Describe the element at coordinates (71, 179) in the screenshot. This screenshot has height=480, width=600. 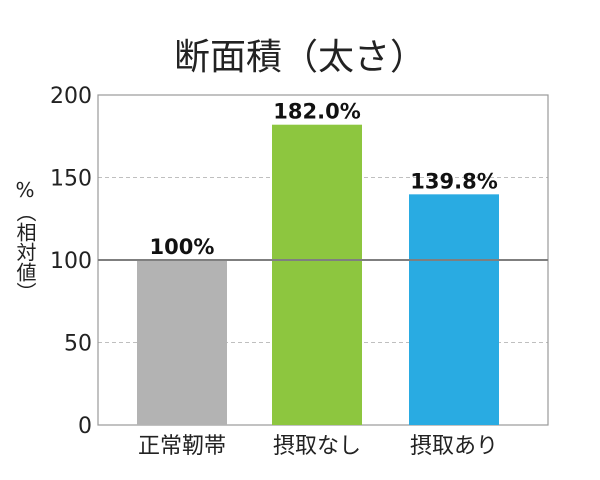
I see `y-tick-label: 150` at that location.